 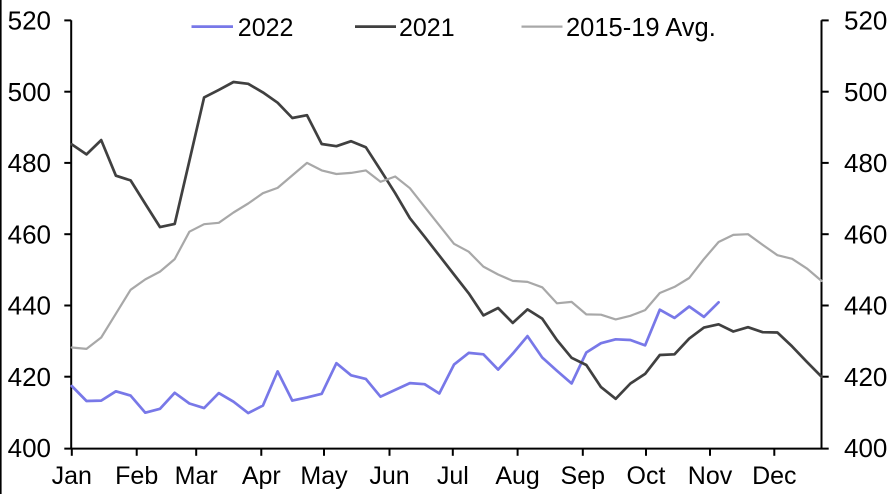 I want to click on svg-text: Nov, so click(x=710, y=476).